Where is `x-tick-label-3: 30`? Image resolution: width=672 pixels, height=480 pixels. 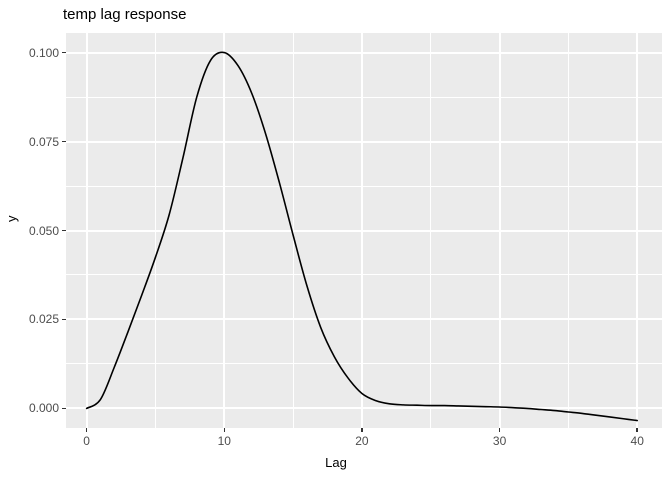
x-tick-label-3: 30 is located at coordinates (499, 441).